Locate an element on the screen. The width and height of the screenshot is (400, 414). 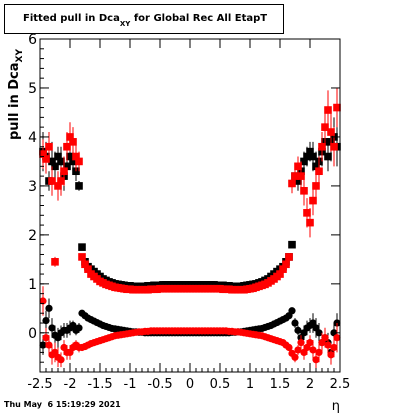
x-tick-label: -2.5 is located at coordinates (39, 384).